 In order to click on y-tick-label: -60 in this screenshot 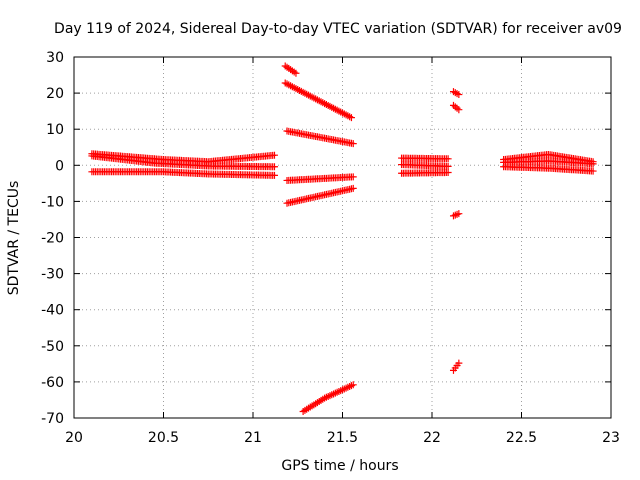, I will do `click(52, 383)`.